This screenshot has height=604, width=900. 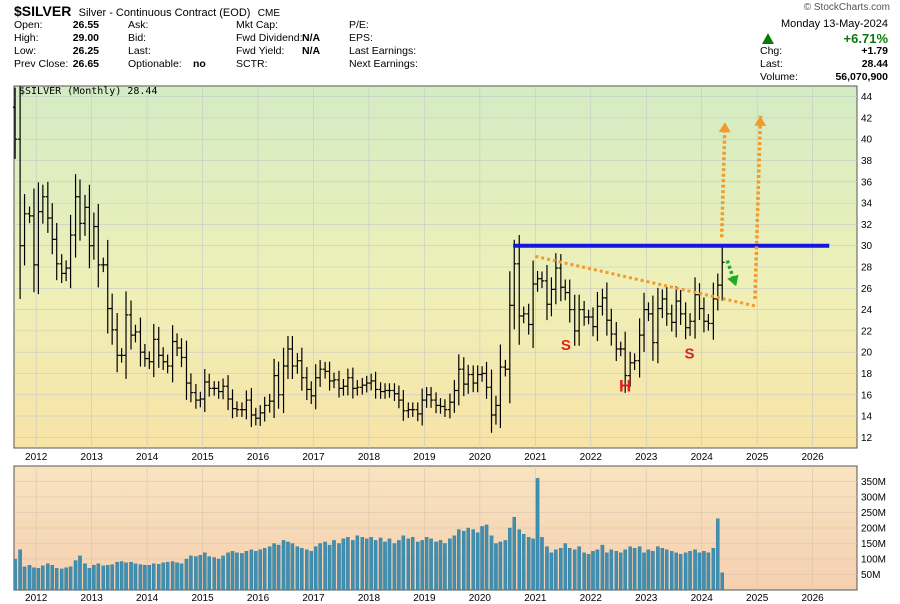 What do you see at coordinates (874, 64) in the screenshot?
I see `field-value-last-price: 28.44` at bounding box center [874, 64].